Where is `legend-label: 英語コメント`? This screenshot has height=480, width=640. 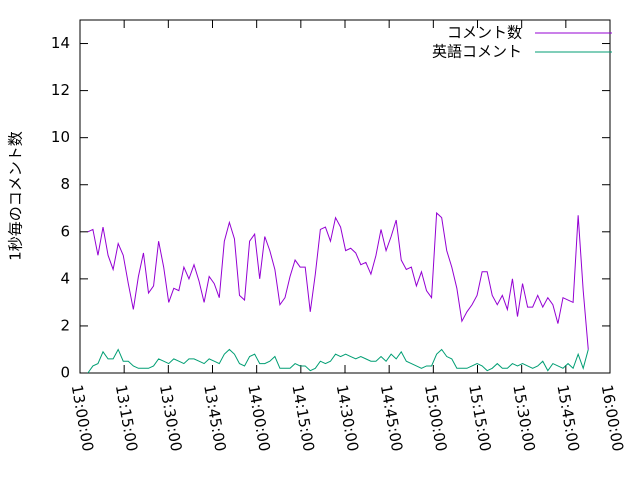
legend-label: 英語コメント is located at coordinates (477, 52).